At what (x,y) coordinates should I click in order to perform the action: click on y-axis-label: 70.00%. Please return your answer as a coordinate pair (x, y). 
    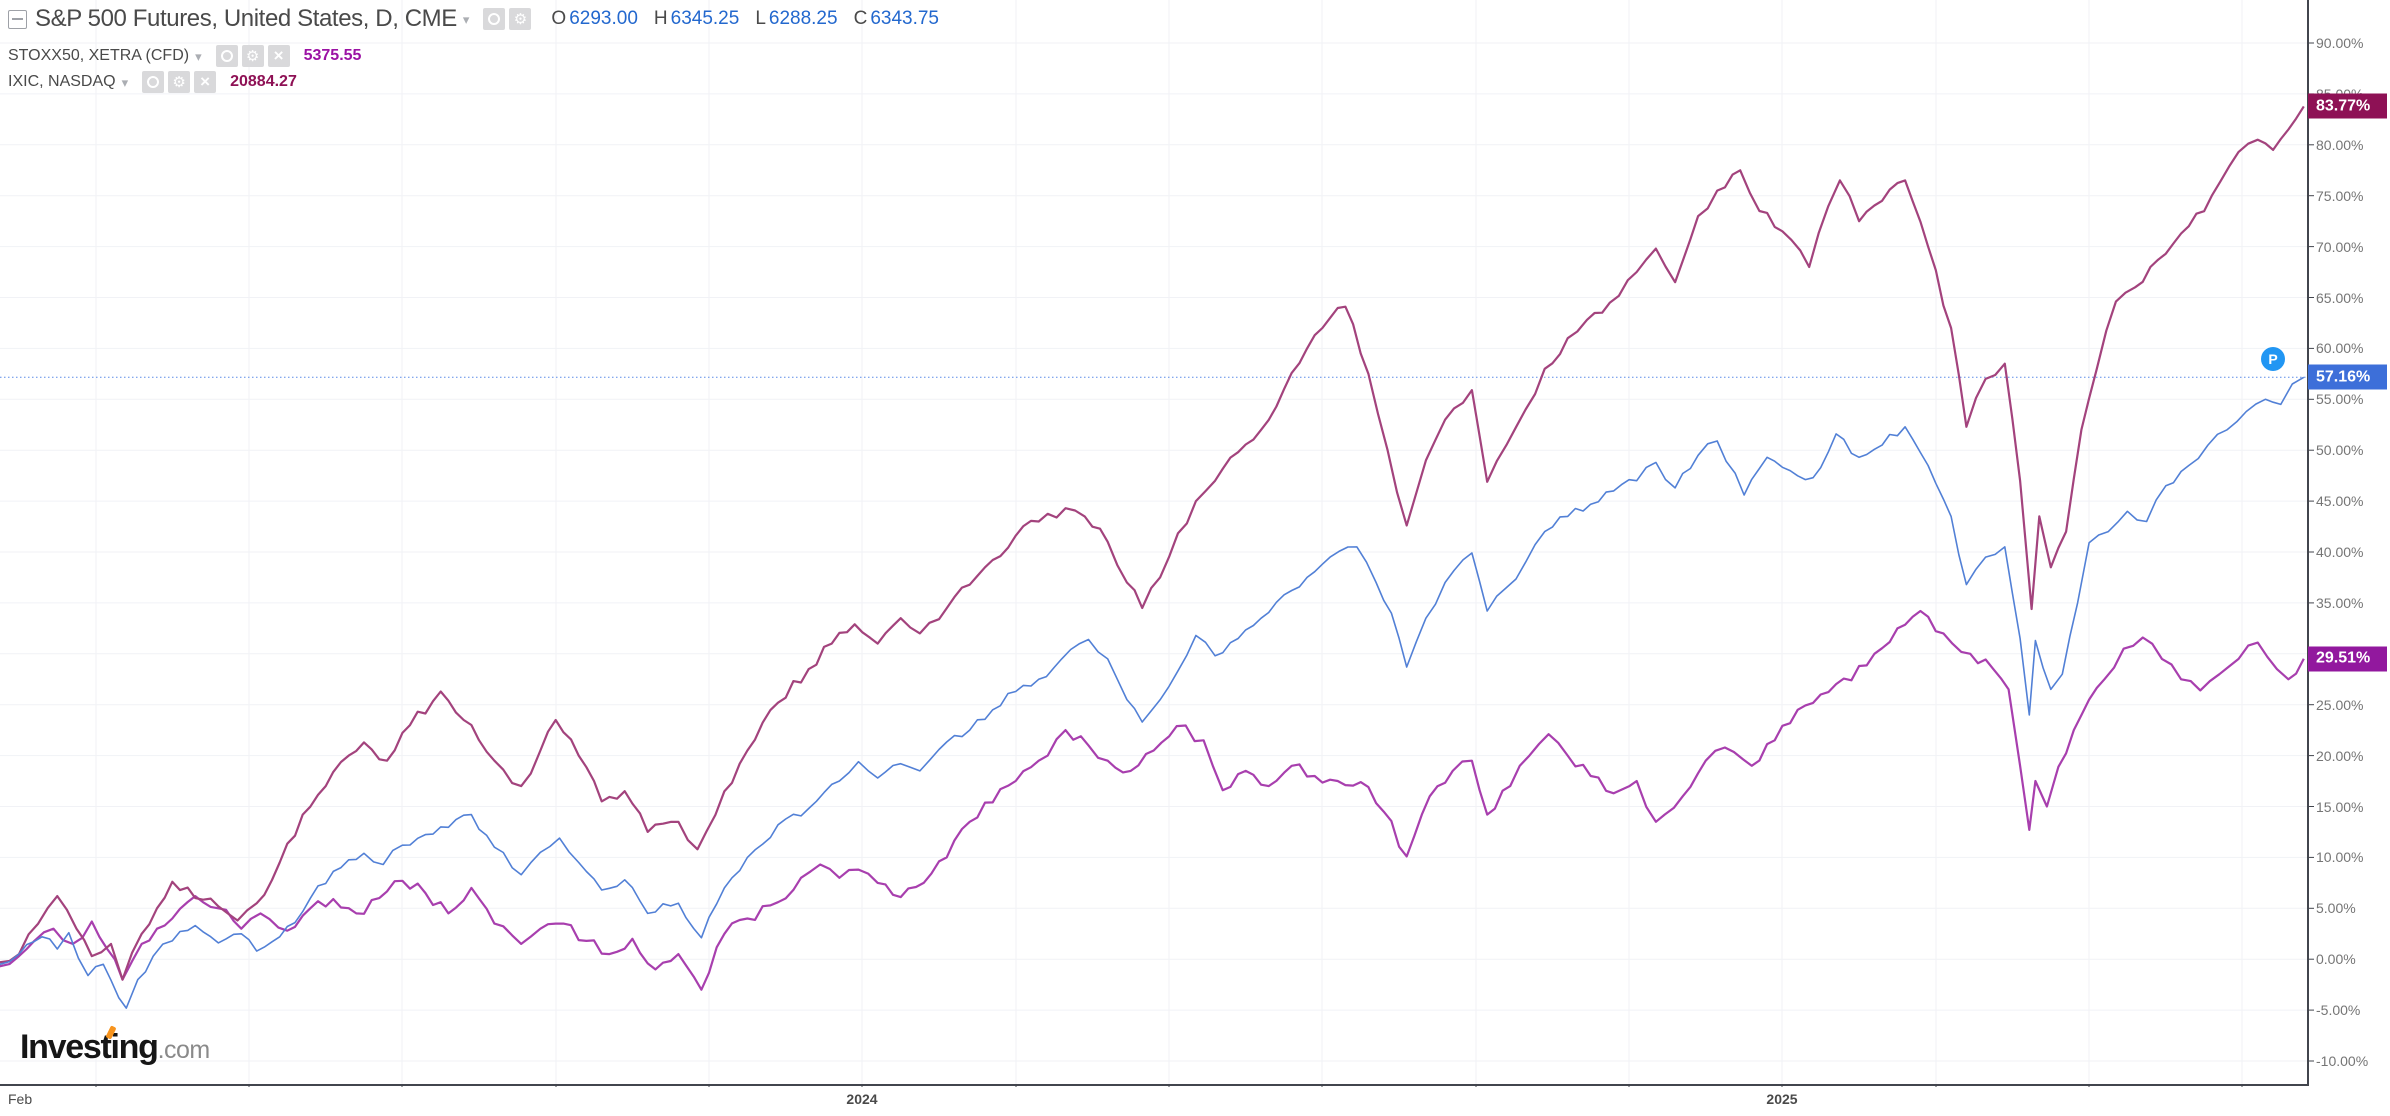
    Looking at the image, I should click on (2340, 246).